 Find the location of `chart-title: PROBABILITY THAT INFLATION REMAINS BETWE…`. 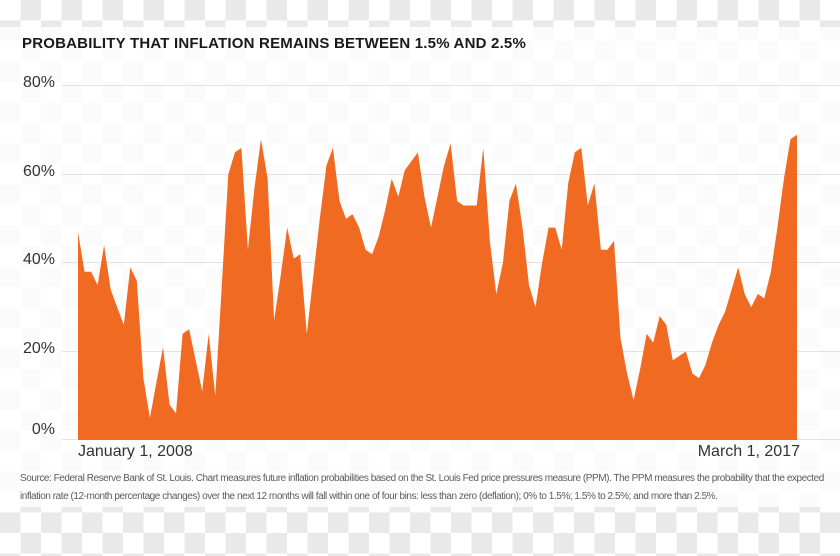

chart-title: PROBABILITY THAT INFLATION REMAINS BETWE… is located at coordinates (274, 43).